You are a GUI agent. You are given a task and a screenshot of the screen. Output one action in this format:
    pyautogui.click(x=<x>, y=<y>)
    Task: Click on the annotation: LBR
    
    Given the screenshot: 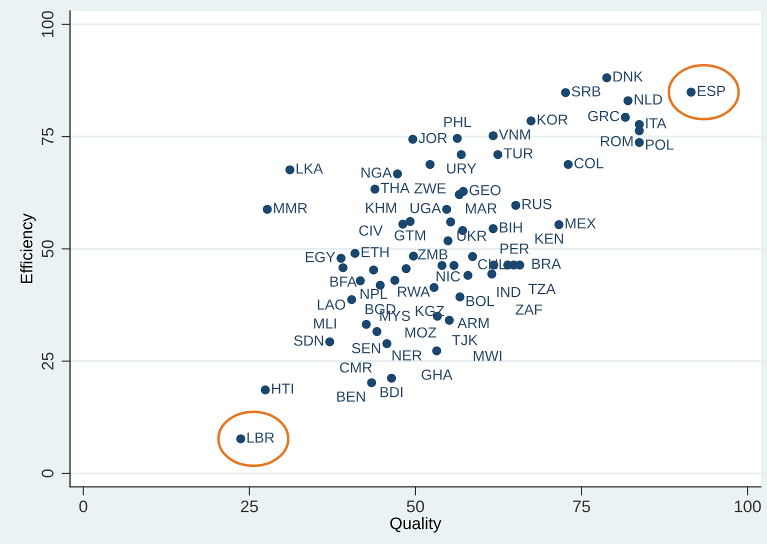 What is the action you would take?
    pyautogui.click(x=260, y=437)
    